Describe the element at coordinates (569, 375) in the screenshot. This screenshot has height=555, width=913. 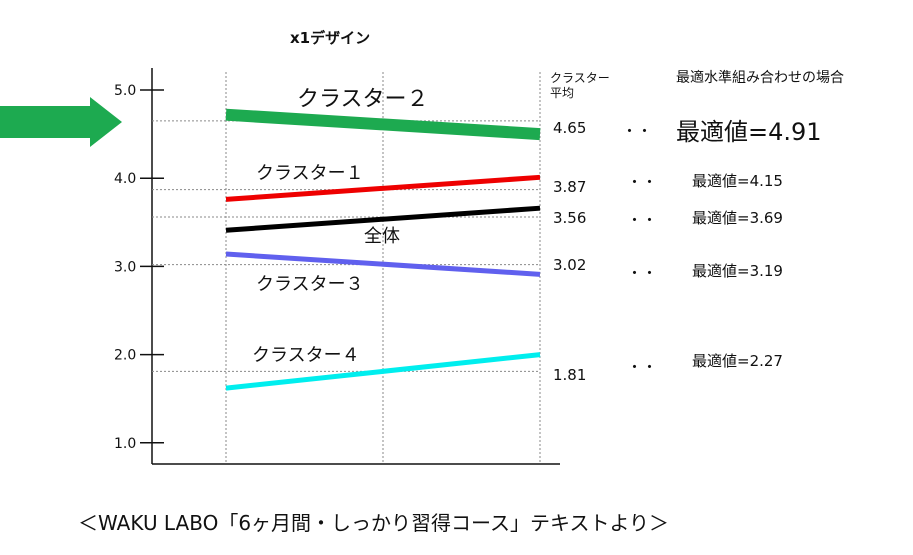
I see `avg-value-label: 1.81` at that location.